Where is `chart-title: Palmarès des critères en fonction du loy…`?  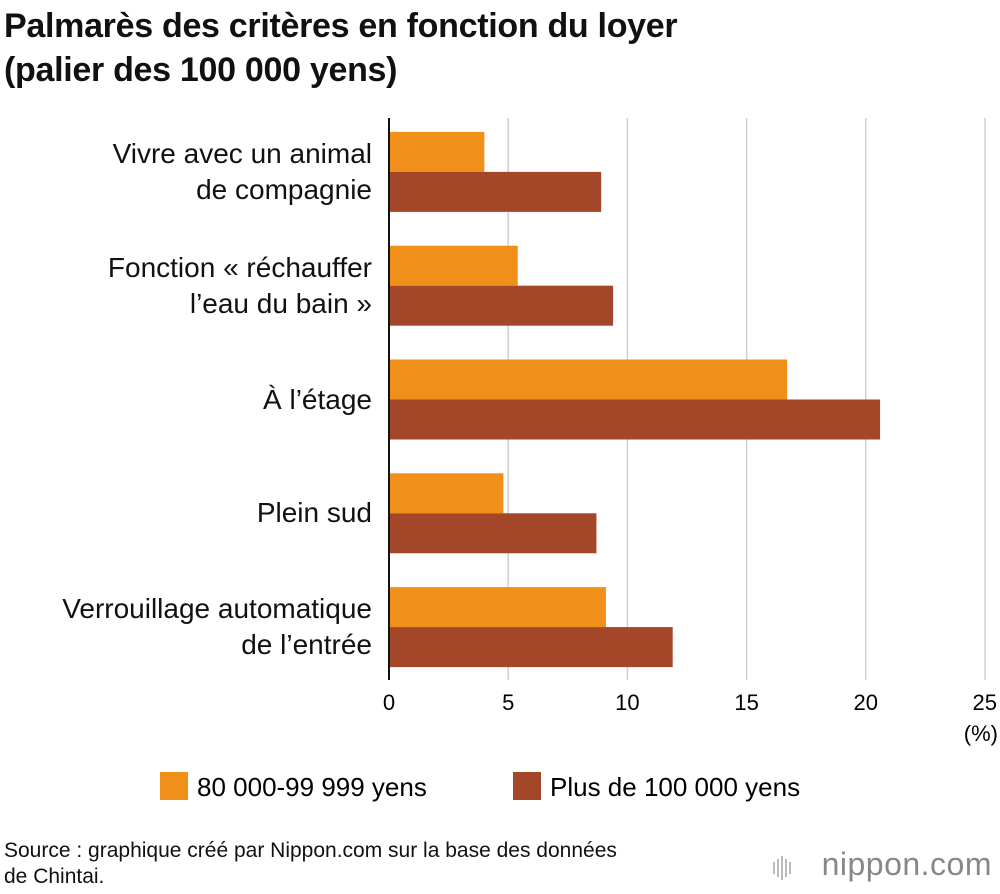 chart-title: Palmarès des critères en fonction du loy… is located at coordinates (341, 48).